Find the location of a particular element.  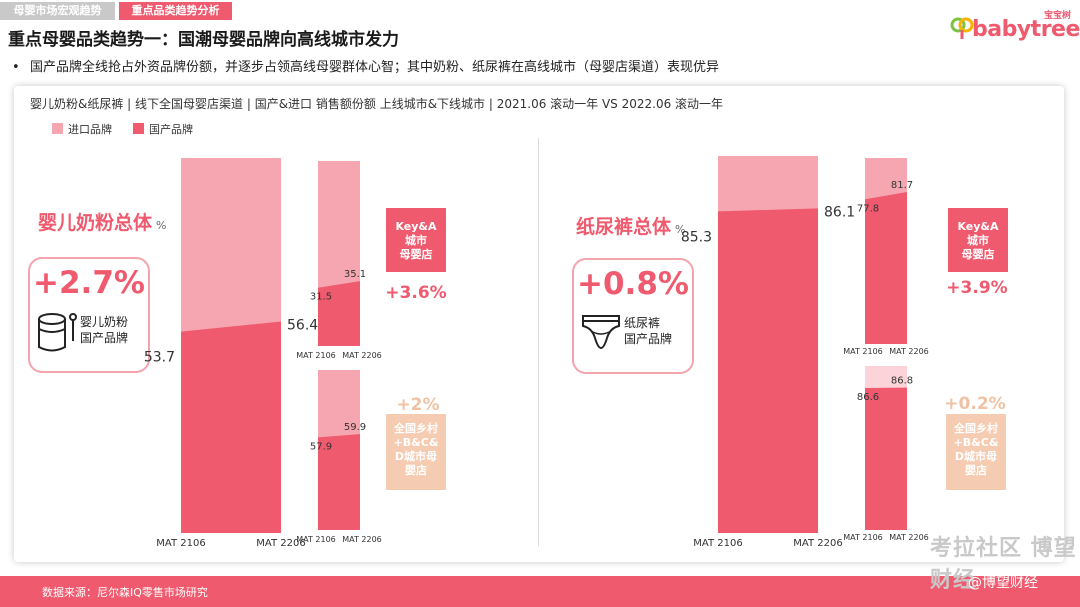

value-label-0-mat2106: 53.7 is located at coordinates (159, 358).